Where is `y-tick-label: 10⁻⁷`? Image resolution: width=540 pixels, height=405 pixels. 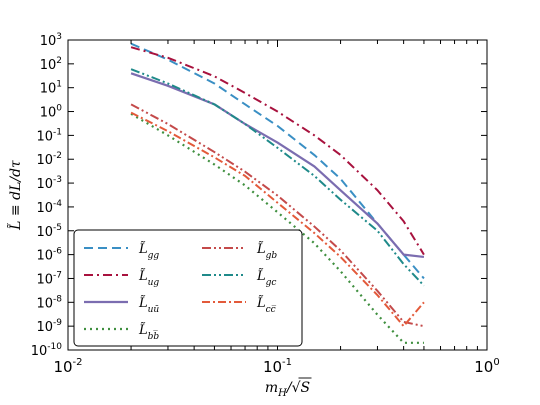 y-tick-label: 10⁻⁷ is located at coordinates (49, 278).